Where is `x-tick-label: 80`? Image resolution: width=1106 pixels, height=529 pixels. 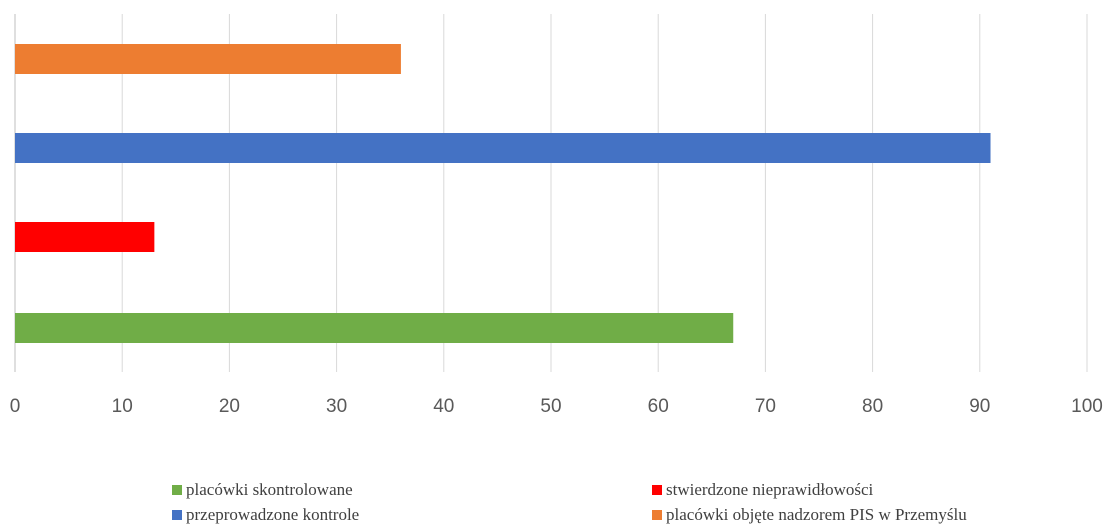
x-tick-label: 80 is located at coordinates (872, 406).